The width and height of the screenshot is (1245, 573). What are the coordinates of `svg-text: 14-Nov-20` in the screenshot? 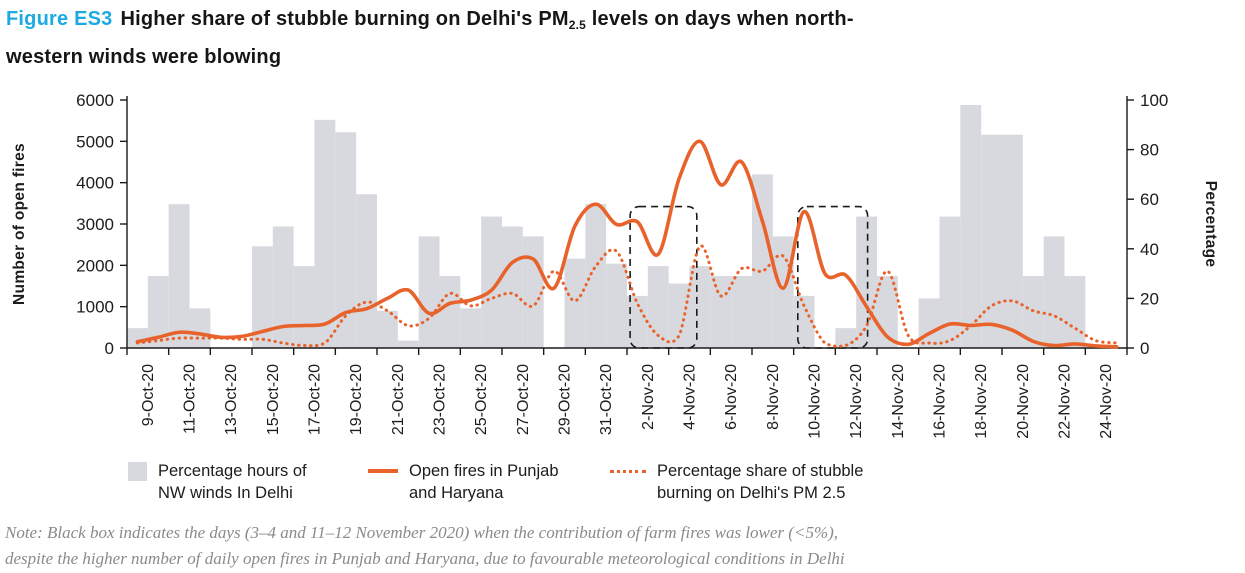 It's located at (898, 401).